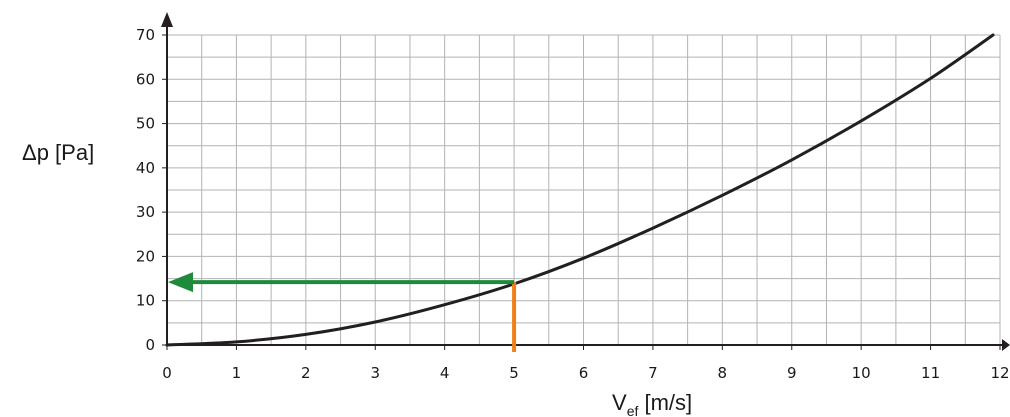 The width and height of the screenshot is (1010, 417). I want to click on green-arrowhead, so click(180, 282).